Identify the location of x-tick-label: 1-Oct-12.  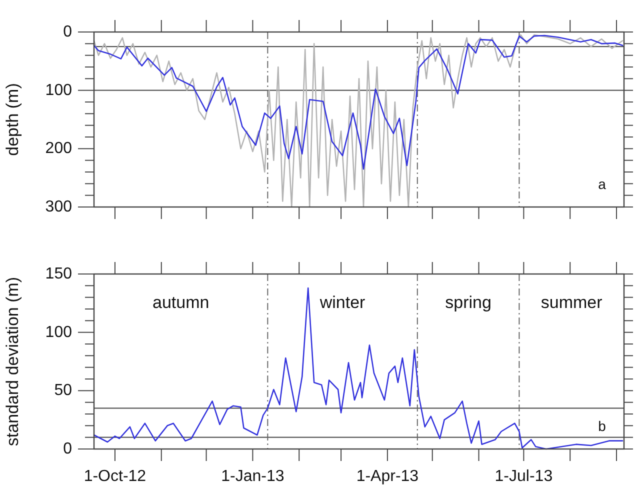
(115, 476).